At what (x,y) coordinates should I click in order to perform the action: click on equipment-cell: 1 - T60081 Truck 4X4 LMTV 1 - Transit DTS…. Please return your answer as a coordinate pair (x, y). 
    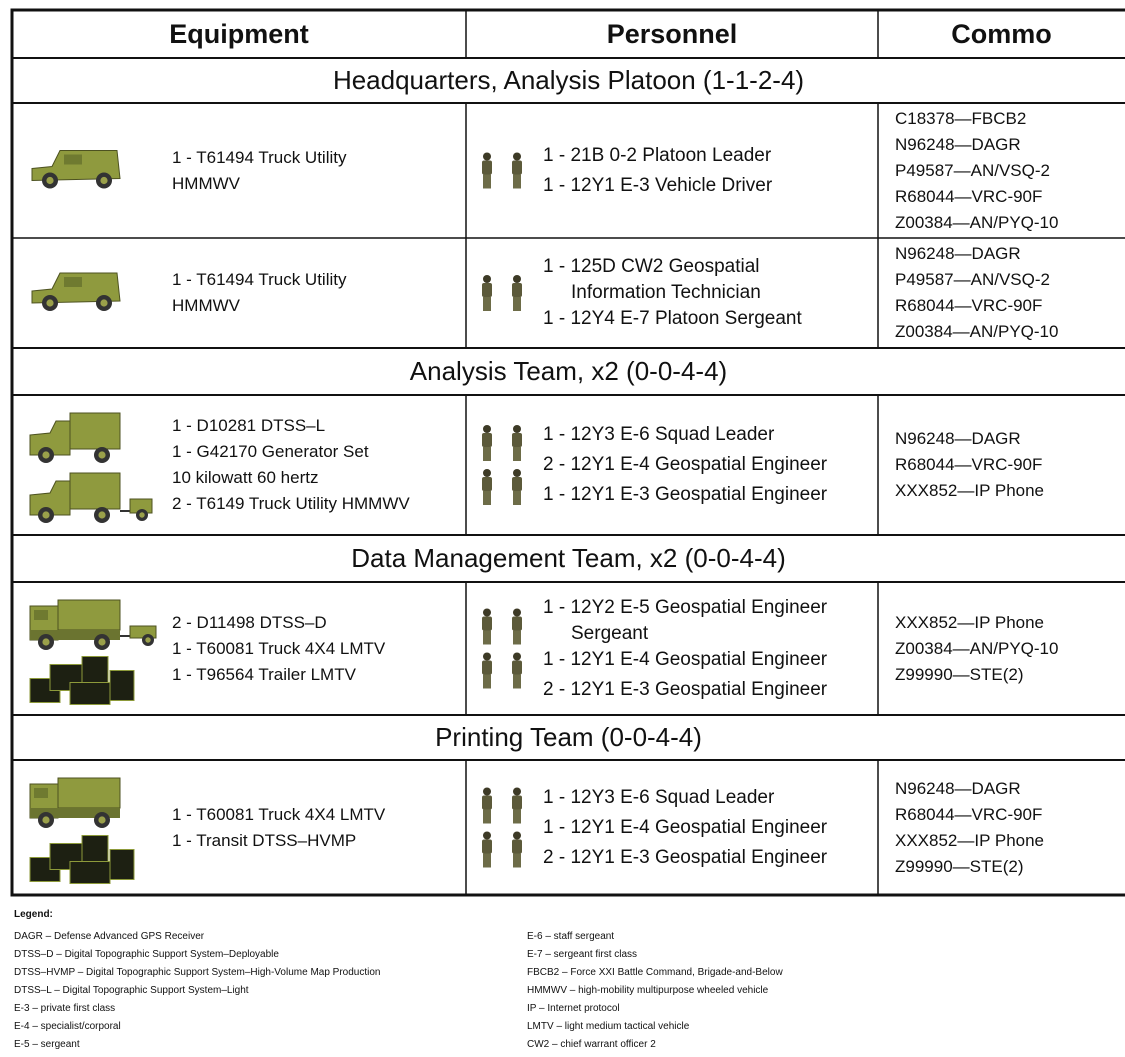
    Looking at the image, I should click on (319, 827).